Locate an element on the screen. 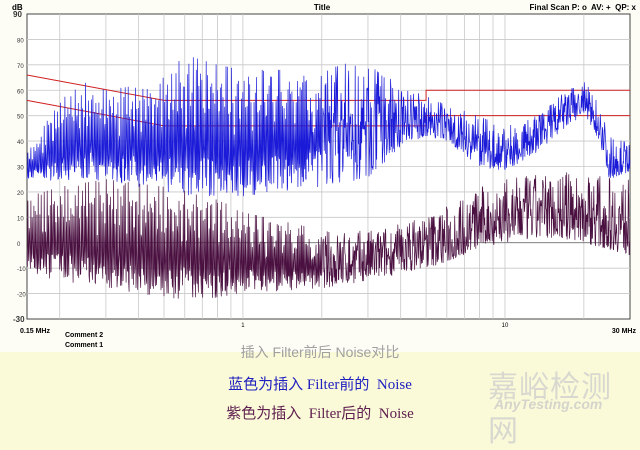 The image size is (640, 450). watermark-cn: 嘉峪检测网 is located at coordinates (550, 409).